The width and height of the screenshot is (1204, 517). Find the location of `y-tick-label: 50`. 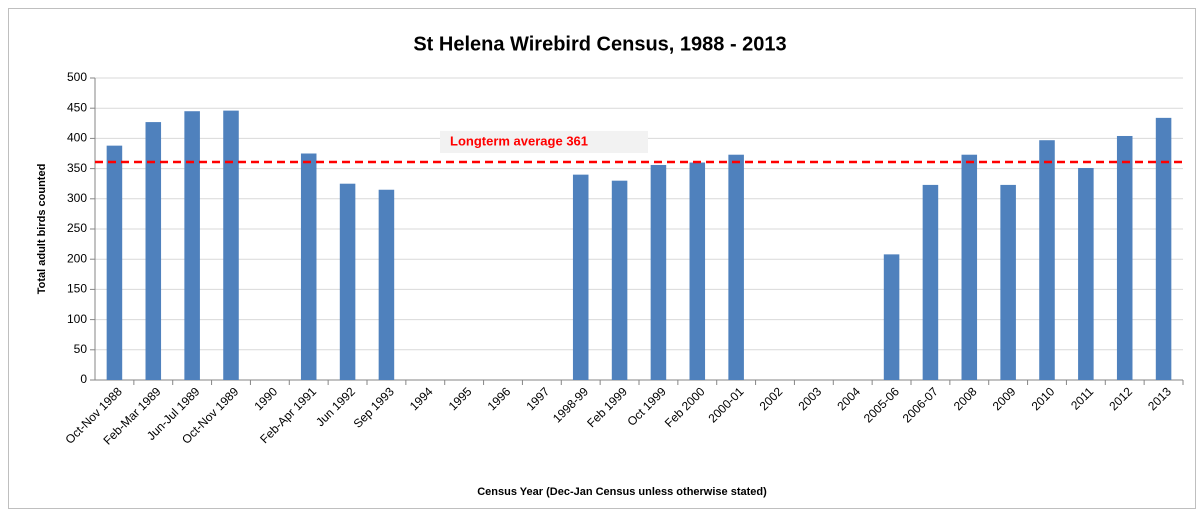

y-tick-label: 50 is located at coordinates (81, 349).